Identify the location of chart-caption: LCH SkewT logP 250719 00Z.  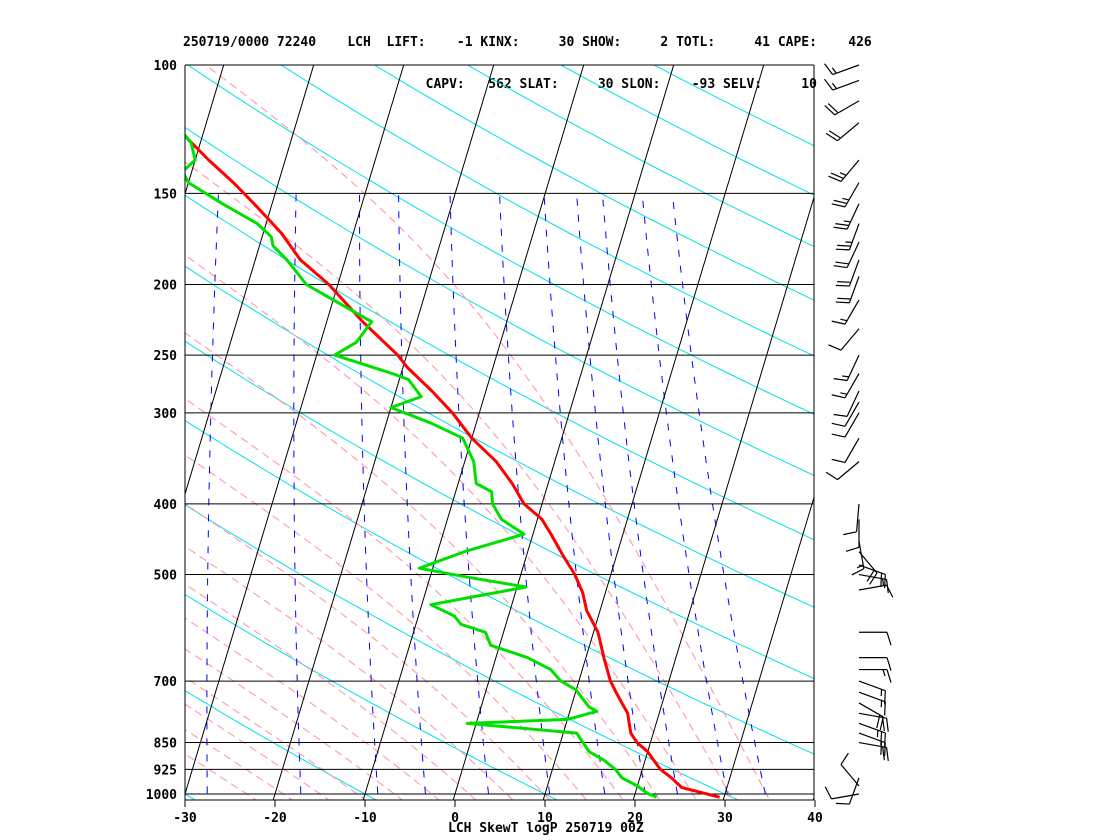
(546, 828).